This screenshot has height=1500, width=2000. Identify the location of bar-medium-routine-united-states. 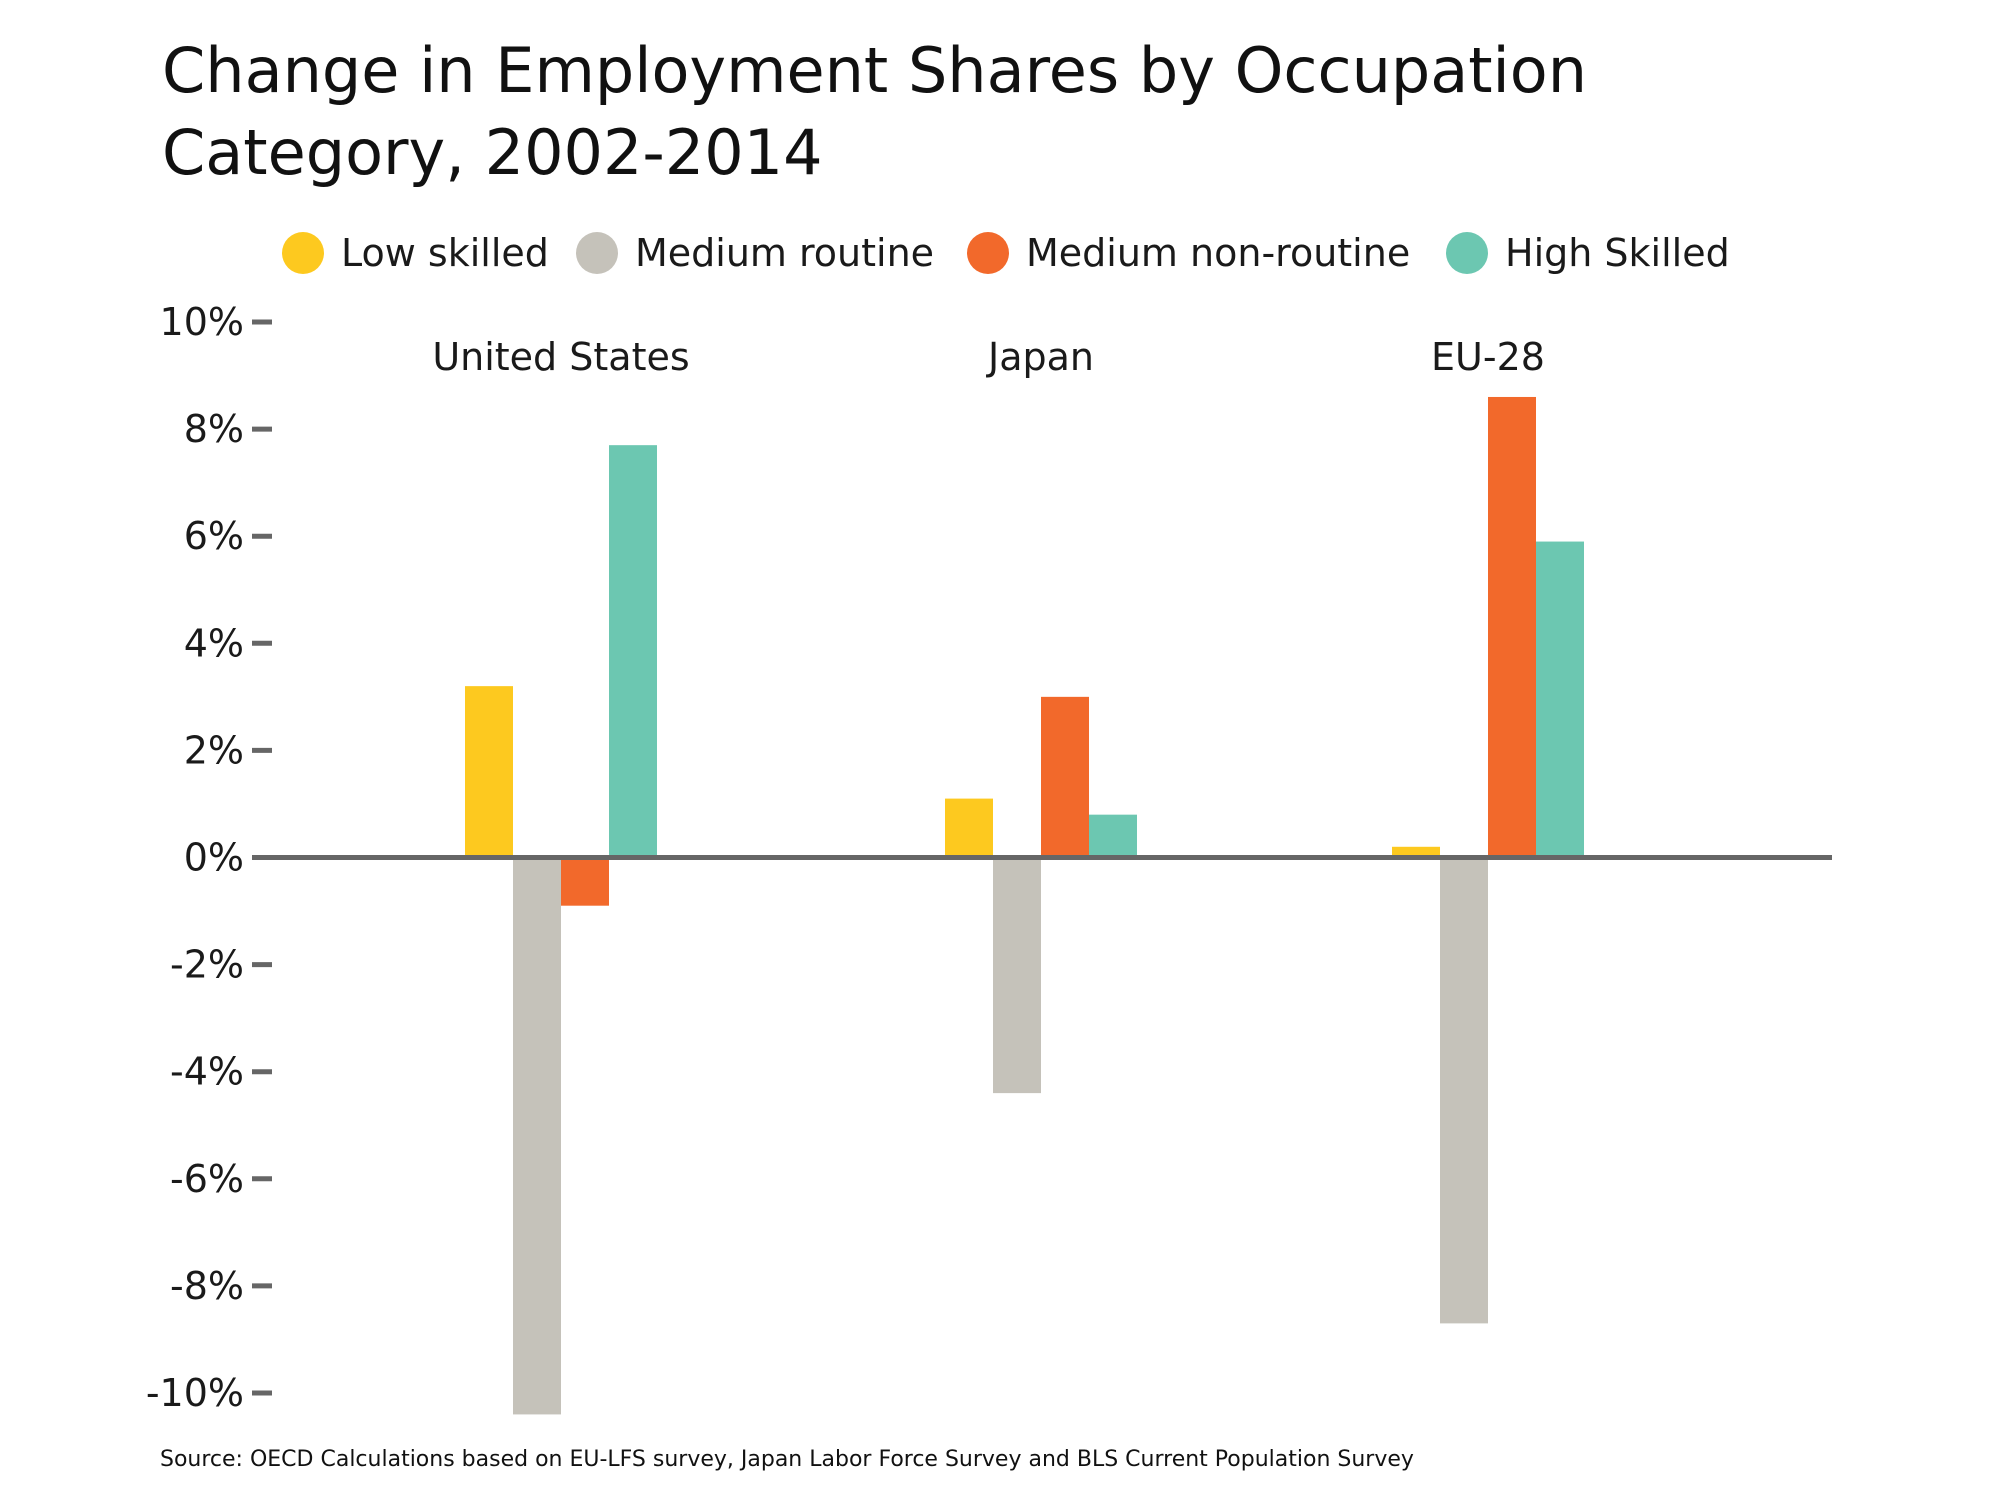
(537, 1136).